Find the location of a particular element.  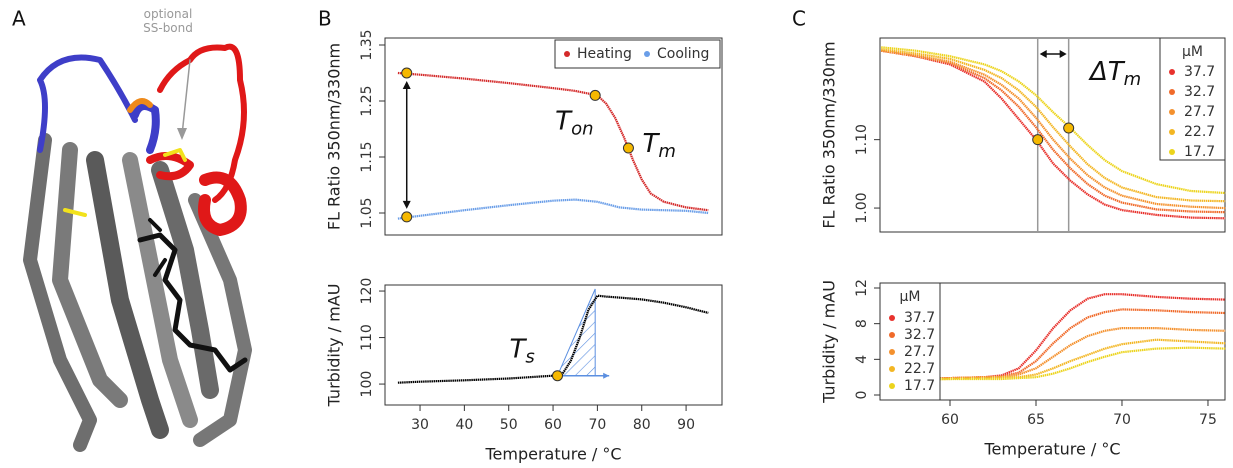

panel-label: C is located at coordinates (799, 19).